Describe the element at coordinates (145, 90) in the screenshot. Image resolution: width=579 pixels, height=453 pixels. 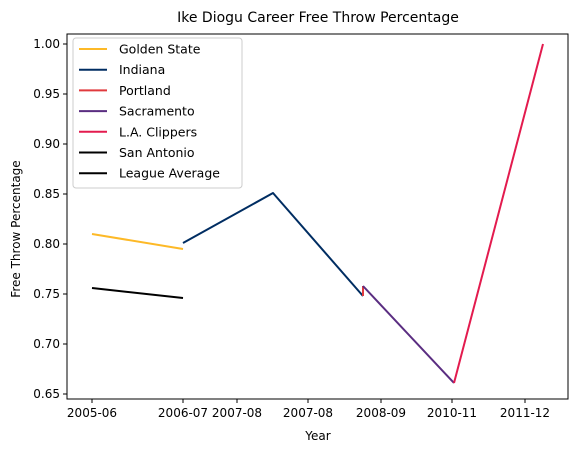
I see `legend-label-portland: Portland` at that location.